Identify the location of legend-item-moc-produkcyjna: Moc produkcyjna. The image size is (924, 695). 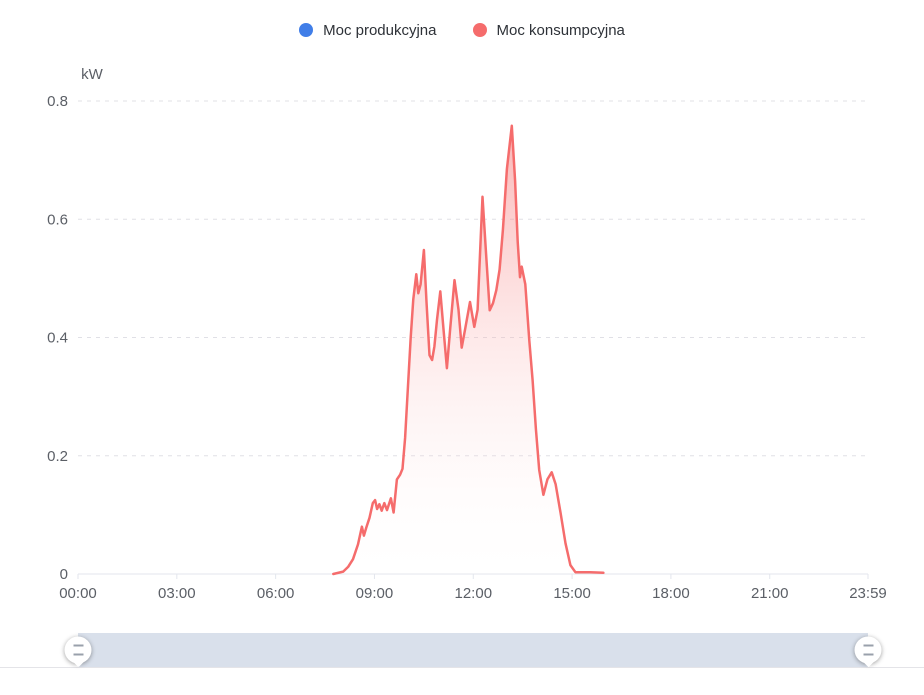
(368, 30).